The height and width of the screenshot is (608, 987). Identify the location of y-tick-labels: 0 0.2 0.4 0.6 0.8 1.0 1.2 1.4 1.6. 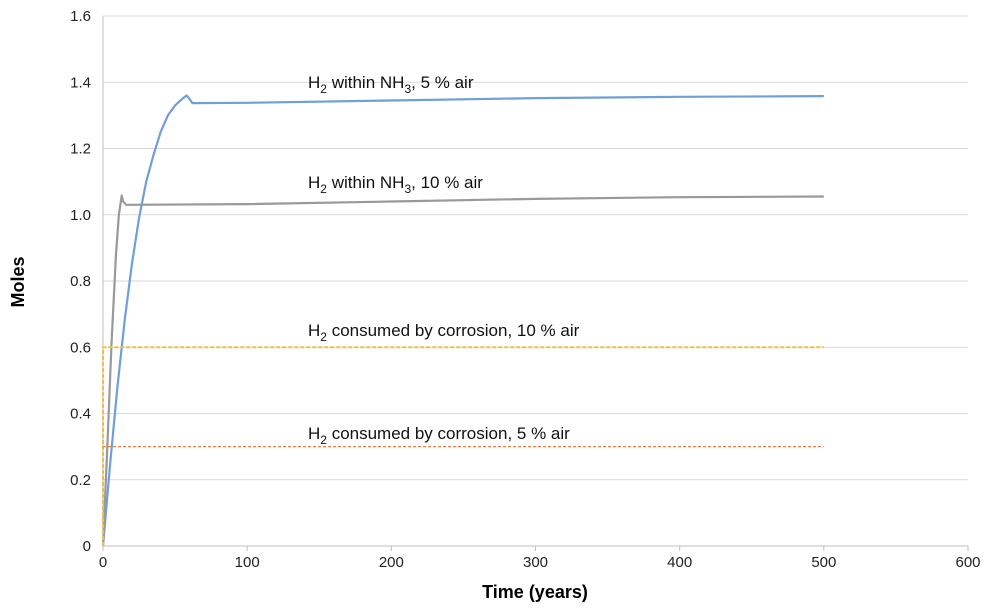
(80, 281).